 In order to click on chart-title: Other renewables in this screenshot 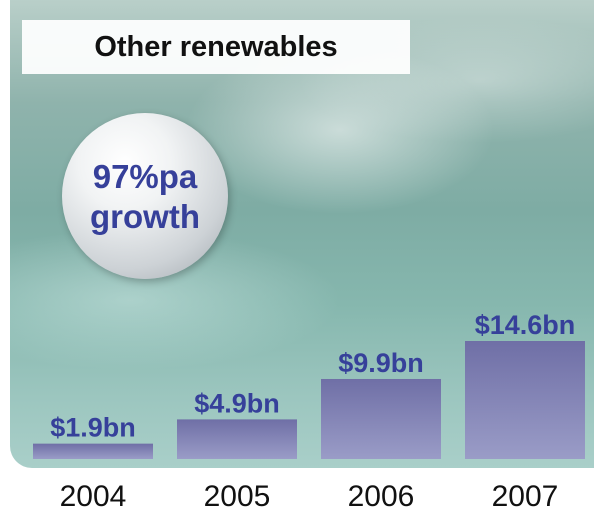, I will do `click(216, 47)`.